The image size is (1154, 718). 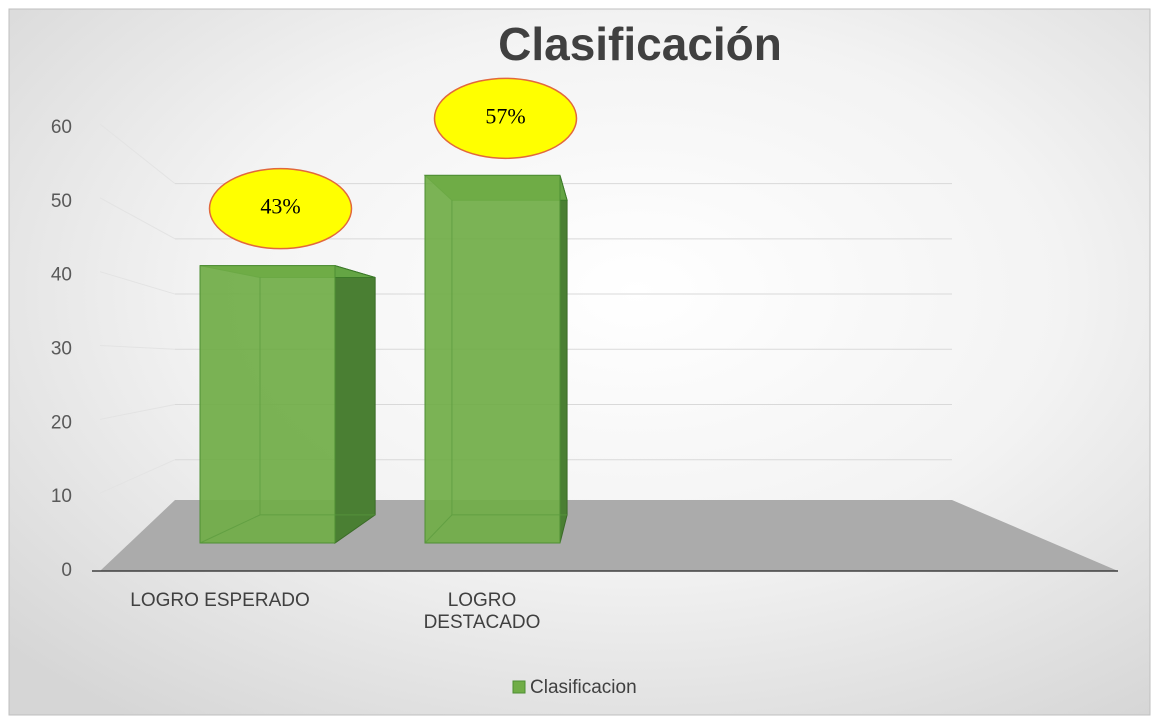 What do you see at coordinates (66, 570) in the screenshot?
I see `y-tick-label: 0` at bounding box center [66, 570].